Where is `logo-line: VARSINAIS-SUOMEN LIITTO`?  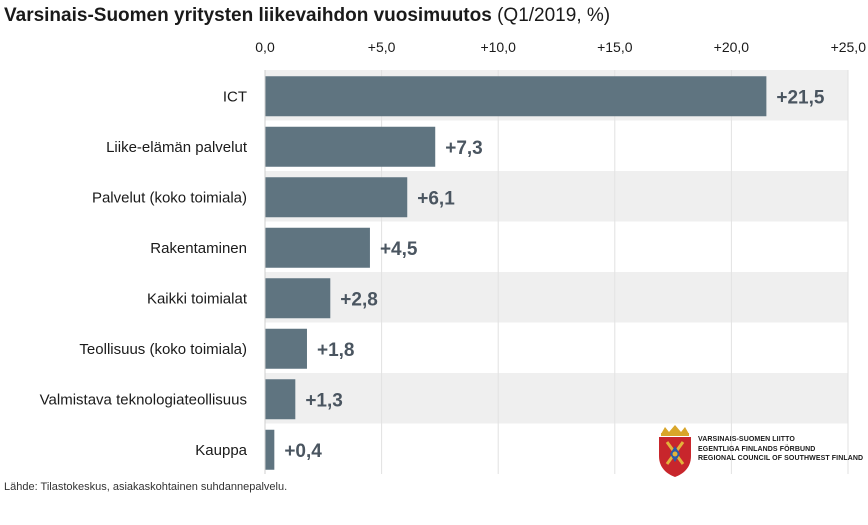 logo-line: VARSINAIS-SUOMEN LIITTO is located at coordinates (746, 439).